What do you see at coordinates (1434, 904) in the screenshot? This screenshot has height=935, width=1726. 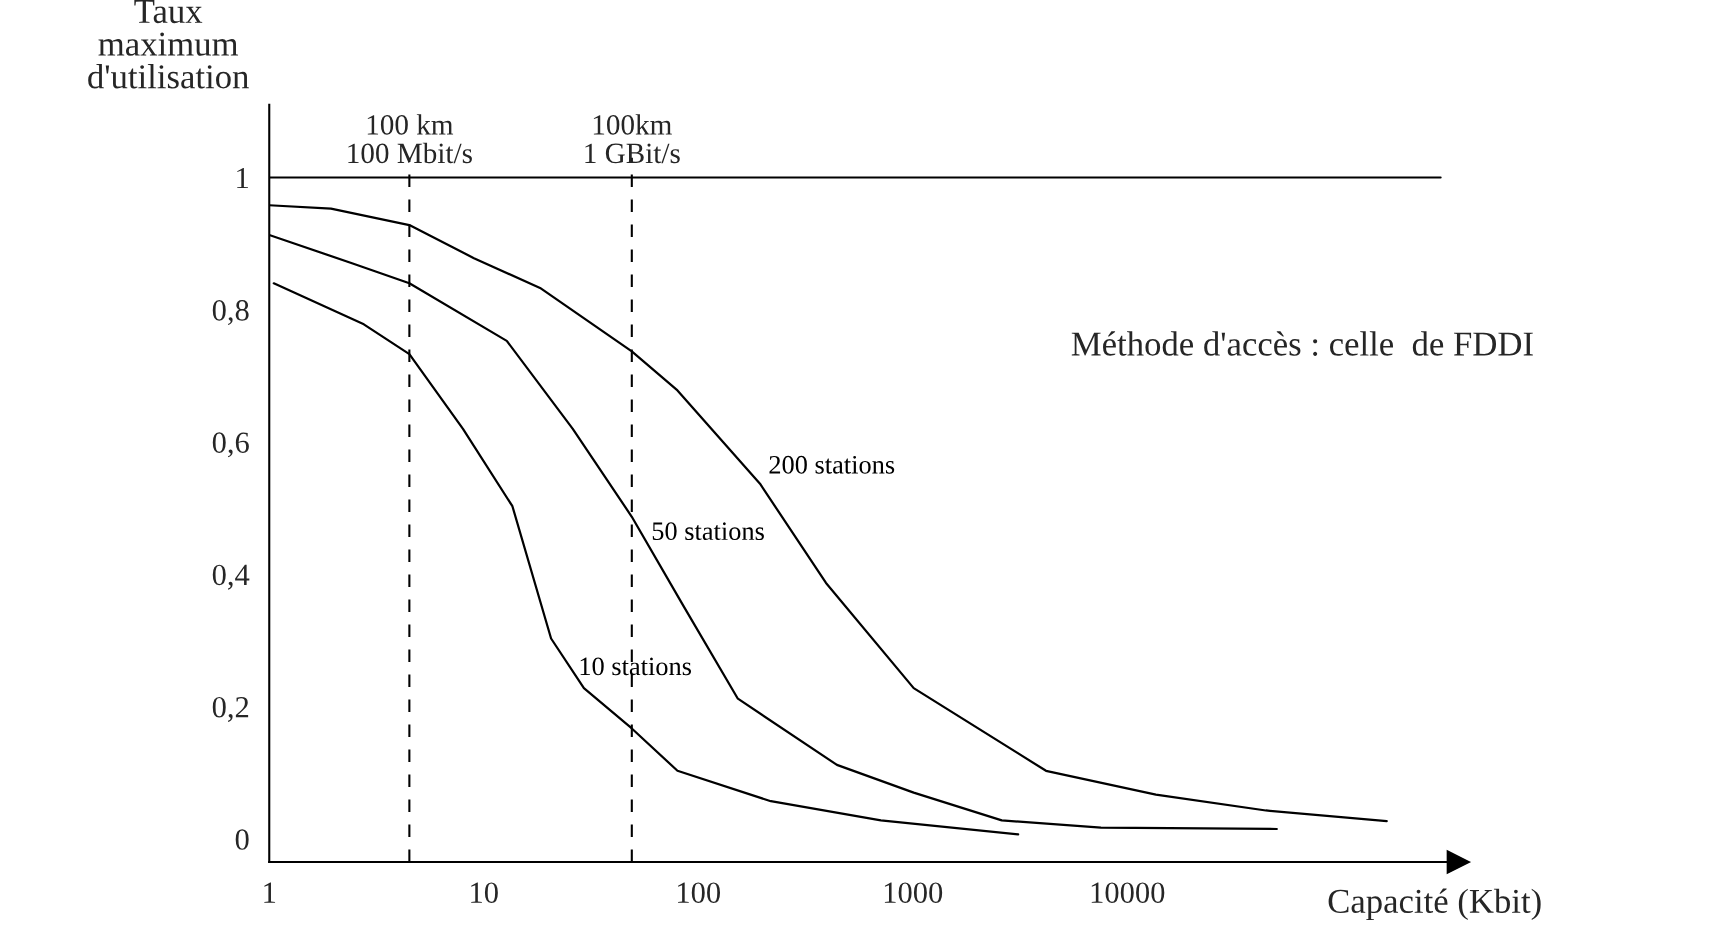 I see `x-axis-title: Capacité (Kbit)` at bounding box center [1434, 904].